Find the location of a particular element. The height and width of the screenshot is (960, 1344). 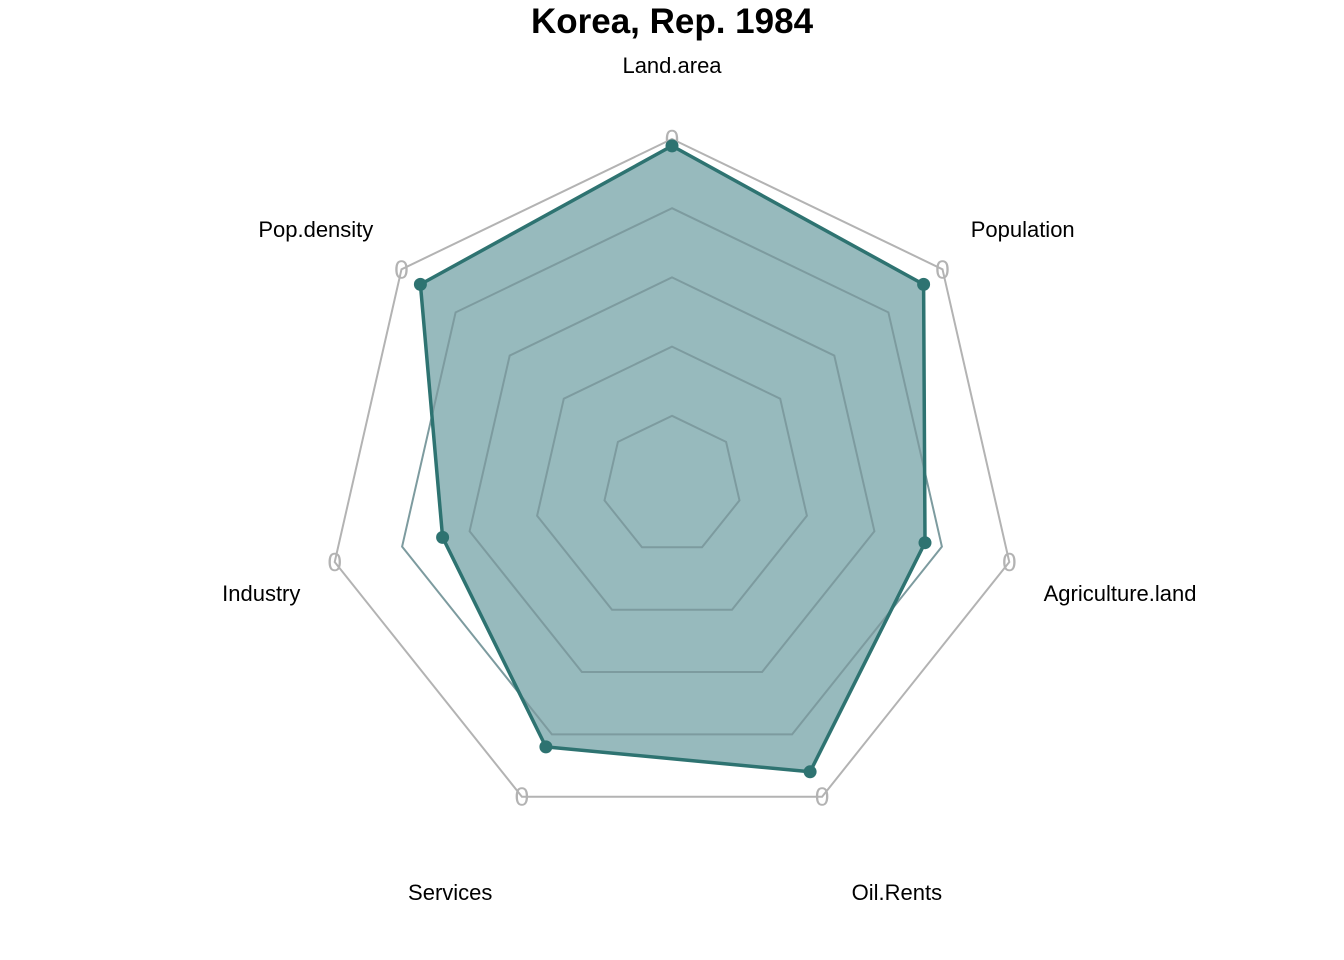

axis-label-oil-rents: Oil.Rents is located at coordinates (897, 892).